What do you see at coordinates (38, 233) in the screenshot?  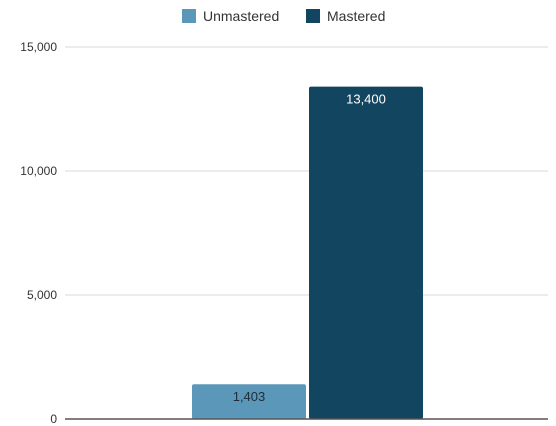 I see `y-axis-tick-labels: 0 5,000 10,000 15,000` at bounding box center [38, 233].